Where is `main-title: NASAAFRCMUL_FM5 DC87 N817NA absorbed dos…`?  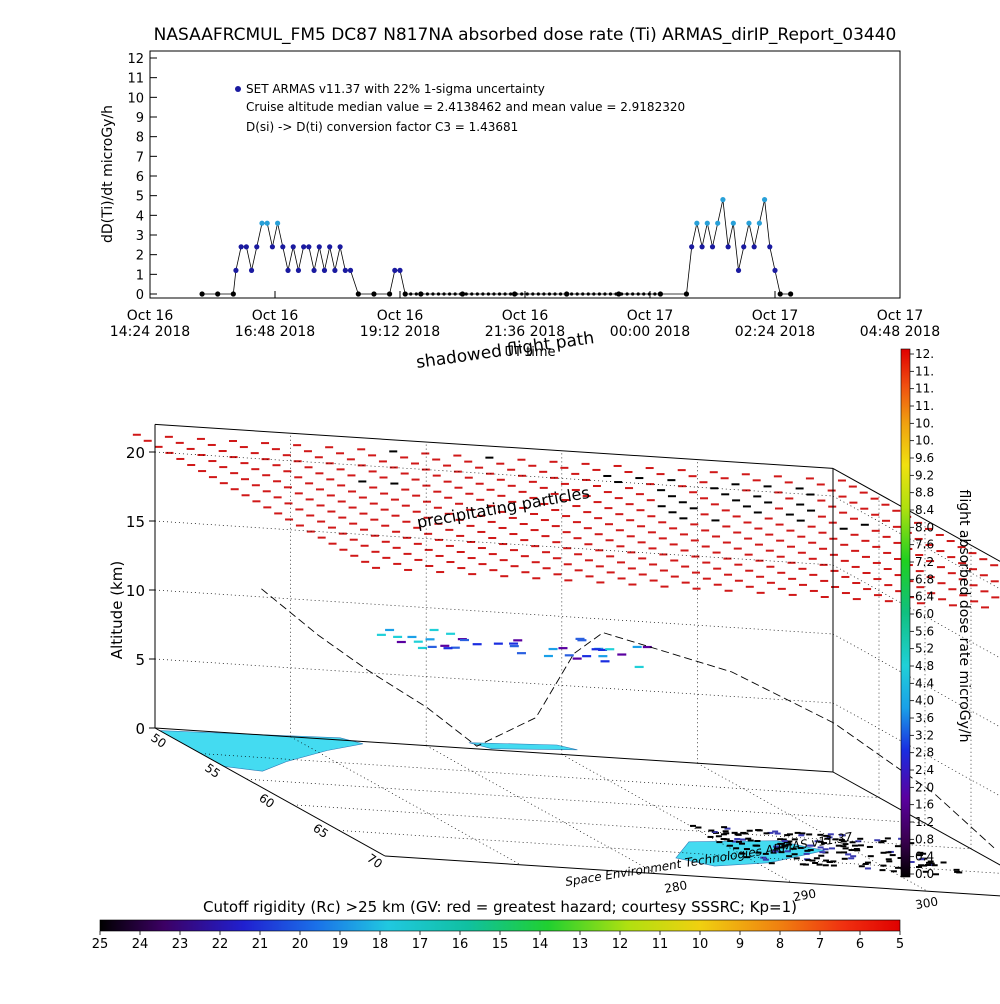
main-title: NASAAFRCMUL_FM5 DC87 N817NA absorbed dos… is located at coordinates (525, 35).